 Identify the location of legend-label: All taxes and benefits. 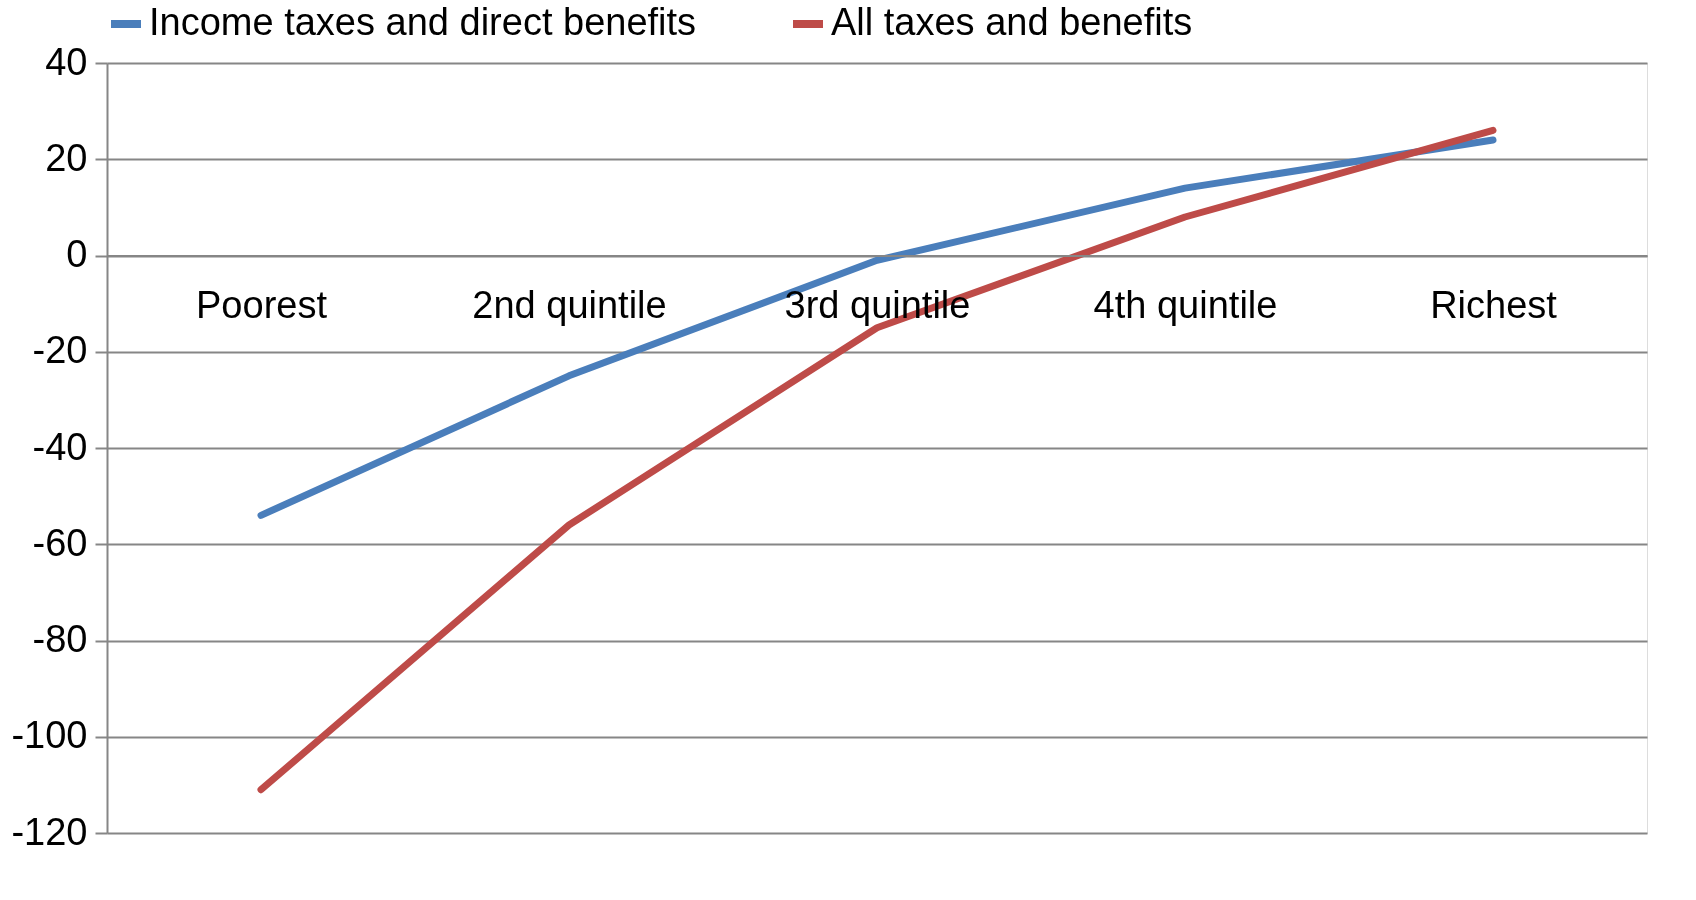
(1012, 22).